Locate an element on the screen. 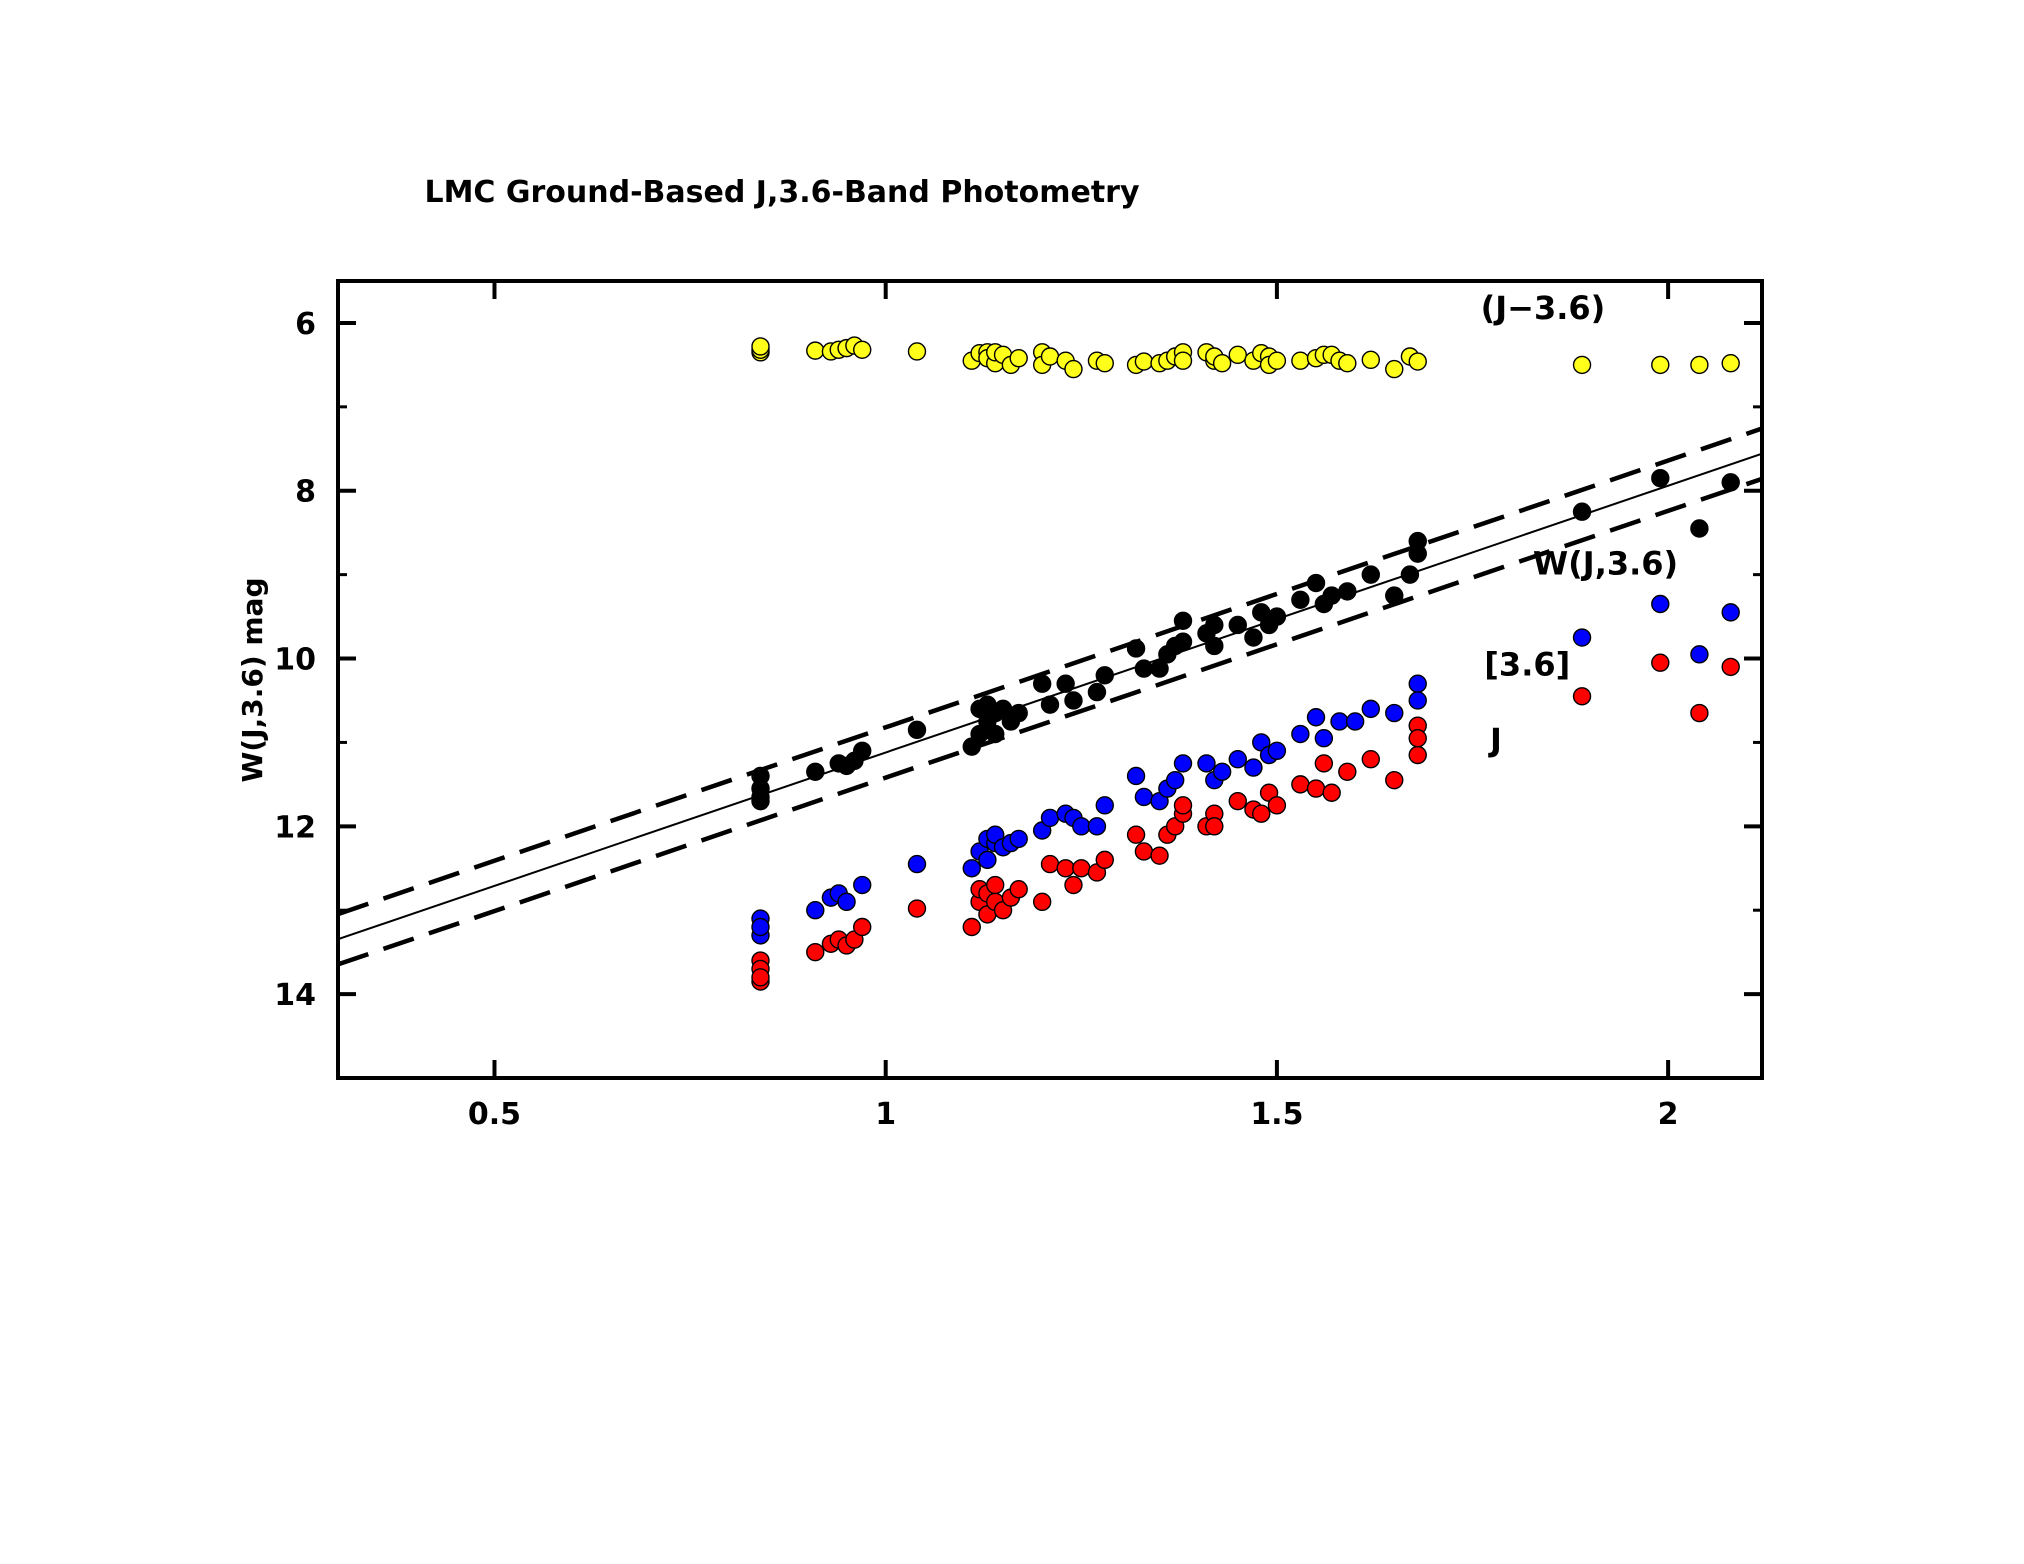 Image resolution: width=2024 pixels, height=1564 pixels. x-tick-label: 0.5 is located at coordinates (494, 1114).